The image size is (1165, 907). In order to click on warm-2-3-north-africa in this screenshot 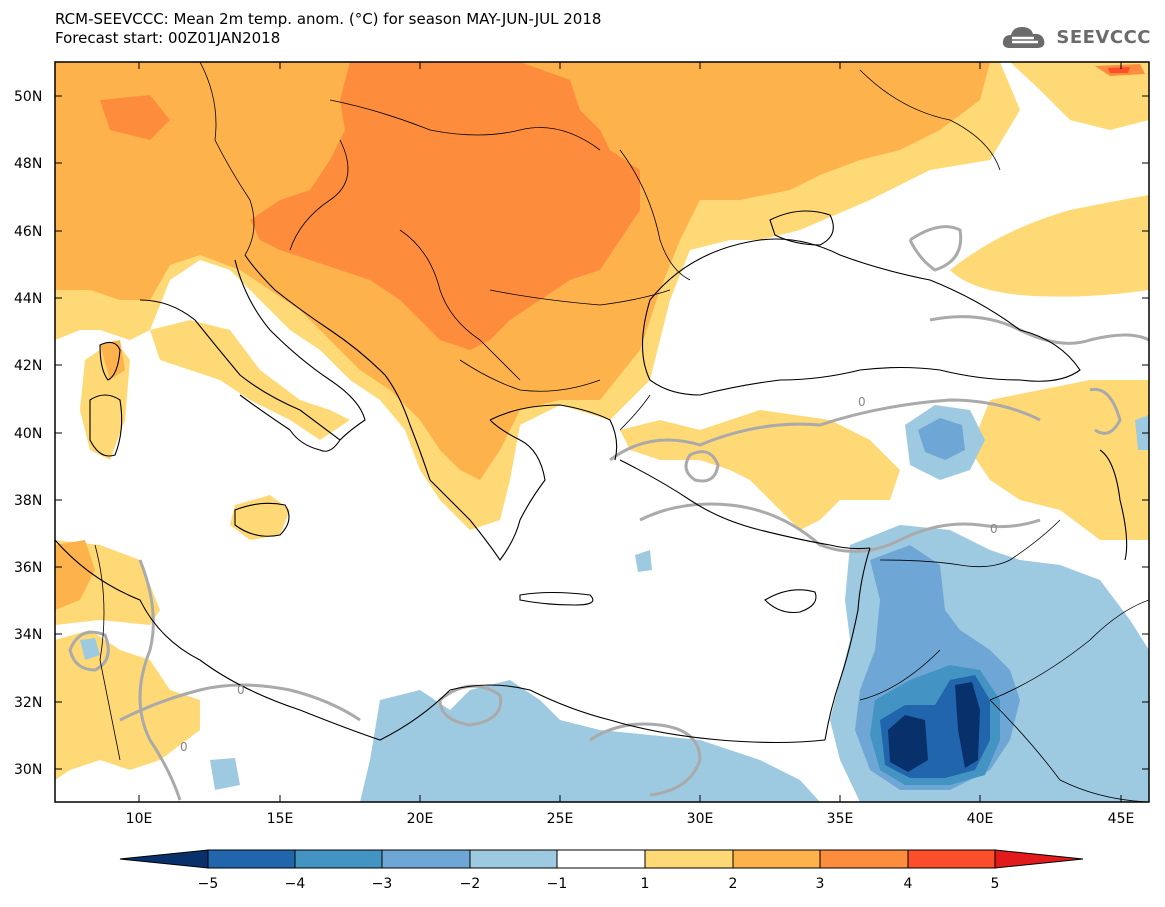, I will do `click(75, 575)`.